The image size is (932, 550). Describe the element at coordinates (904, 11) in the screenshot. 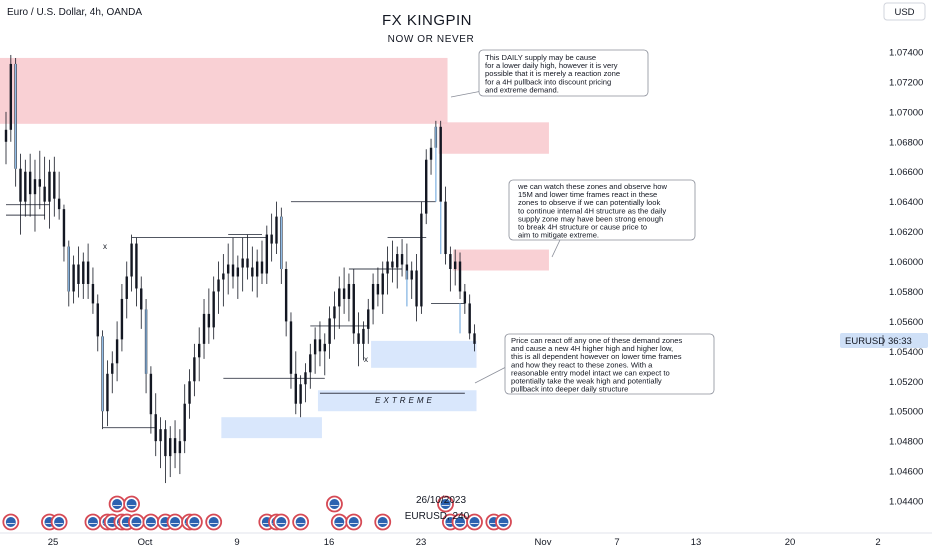

I see `currency-button: USD` at that location.